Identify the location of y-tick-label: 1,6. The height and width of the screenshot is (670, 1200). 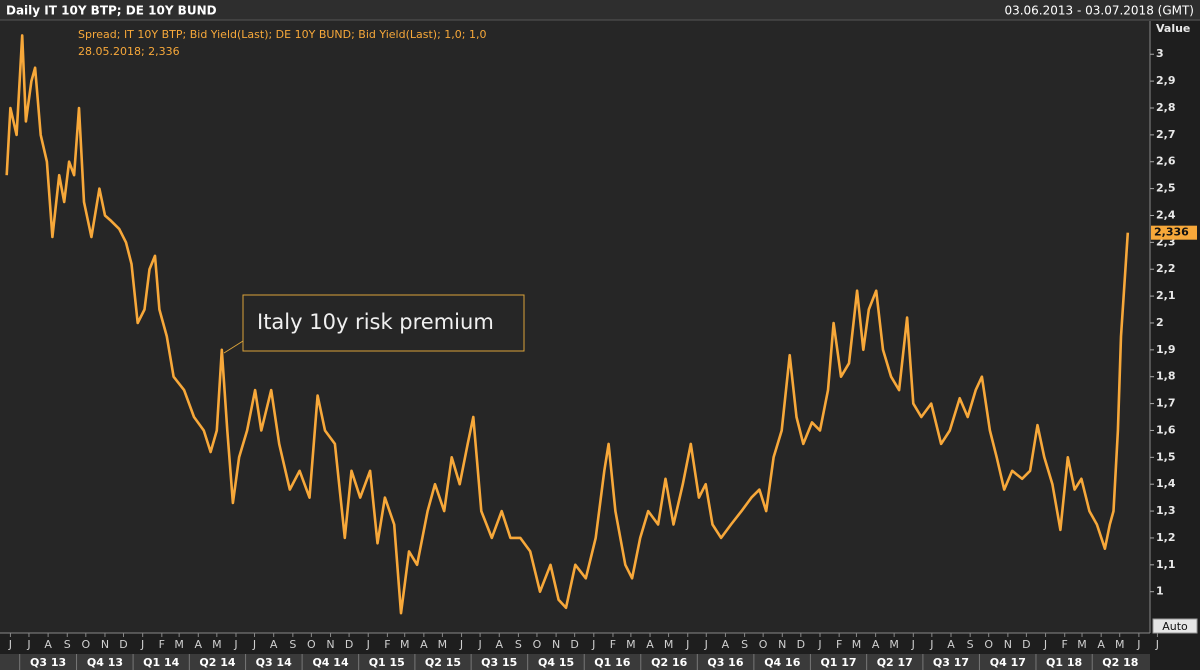
(1166, 429).